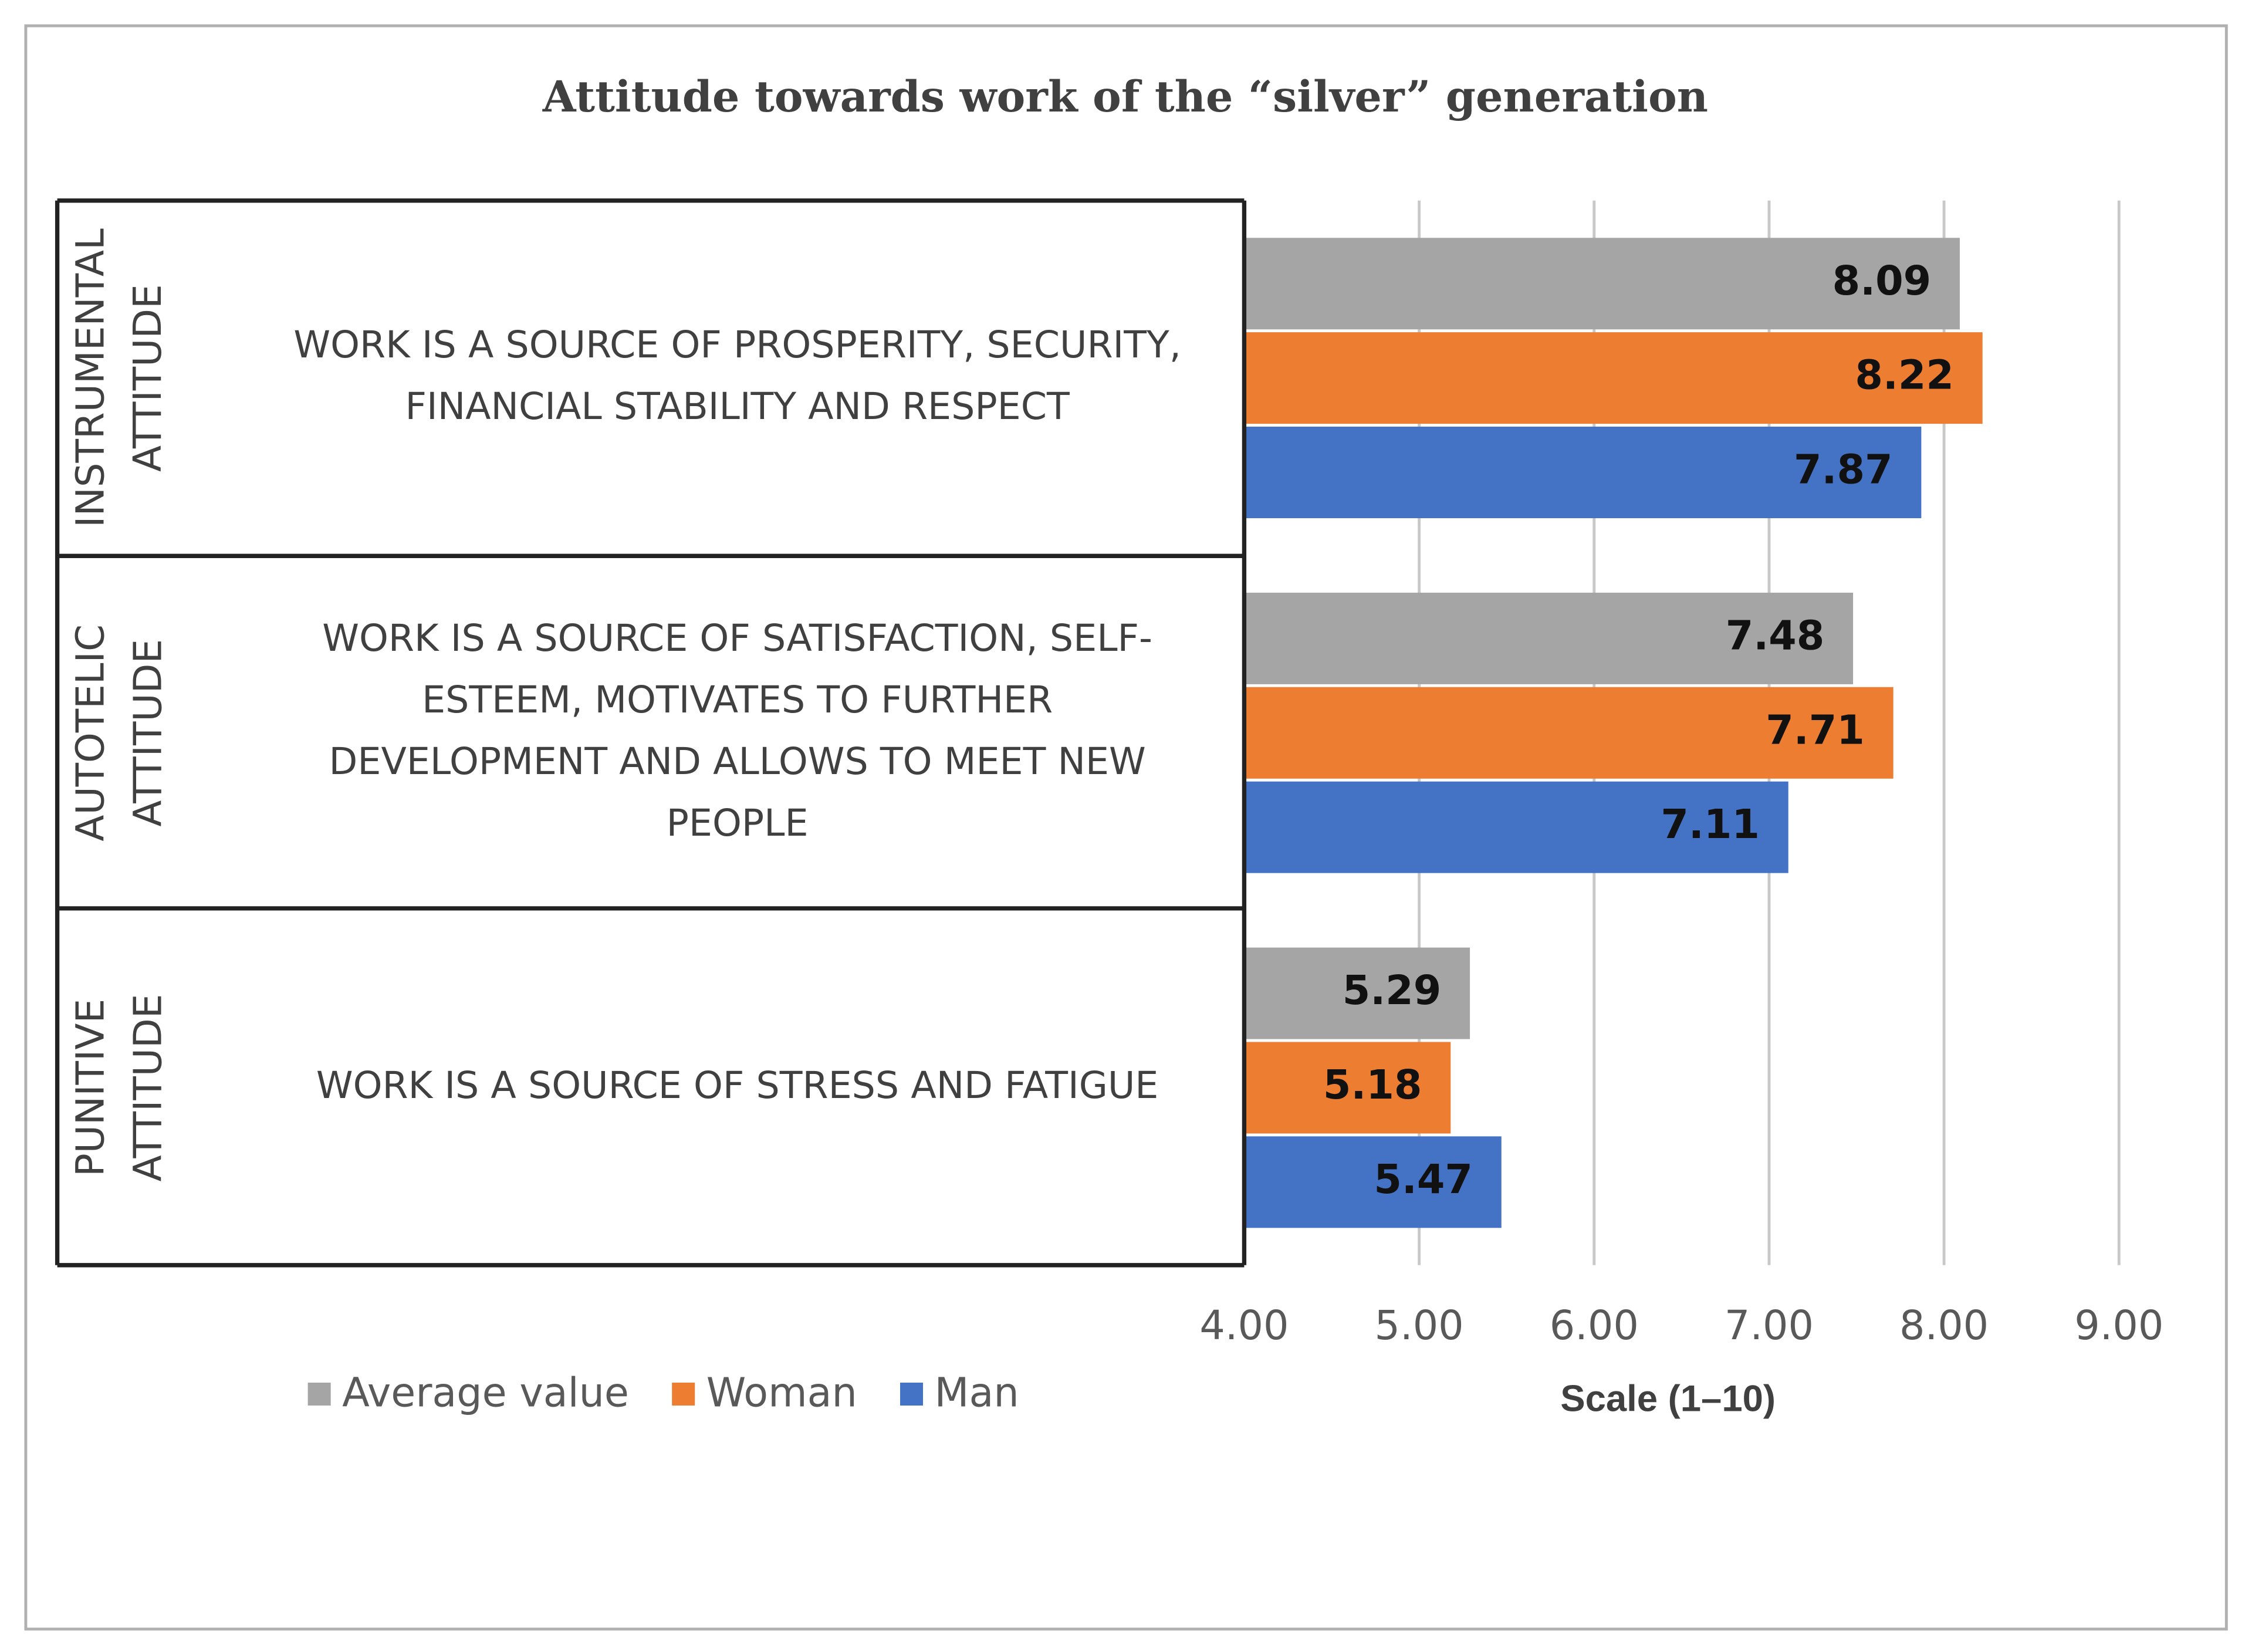 The image size is (2245, 1652). I want to click on value-label: 5.29, so click(1392, 991).